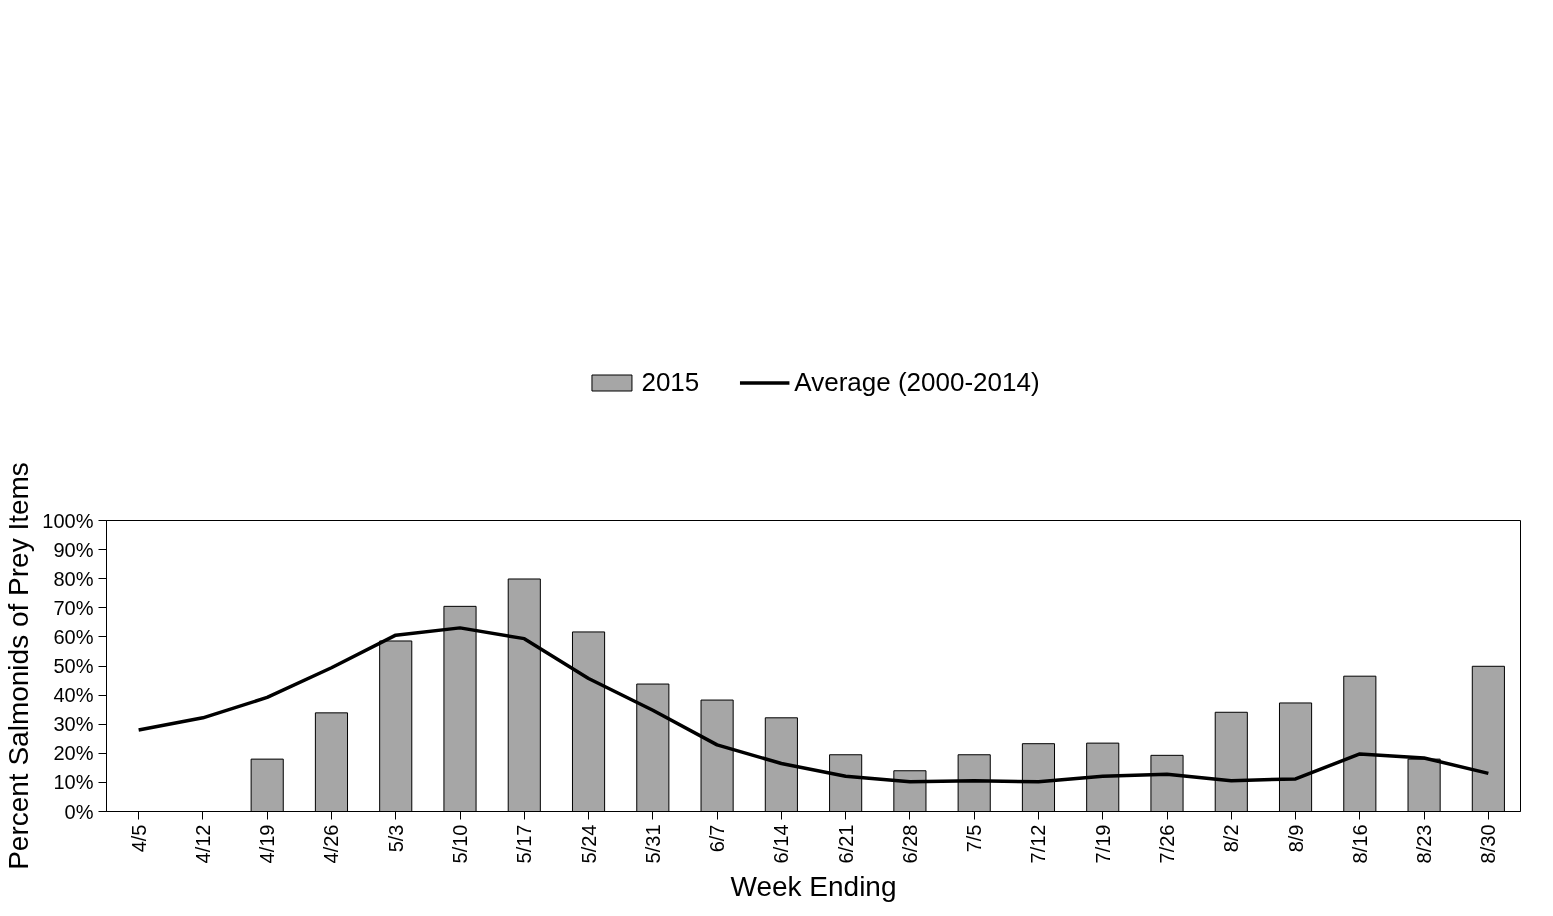 This screenshot has height=916, width=1553. Describe the element at coordinates (1102, 844) in the screenshot. I see `x-tick-label: 7/19` at that location.